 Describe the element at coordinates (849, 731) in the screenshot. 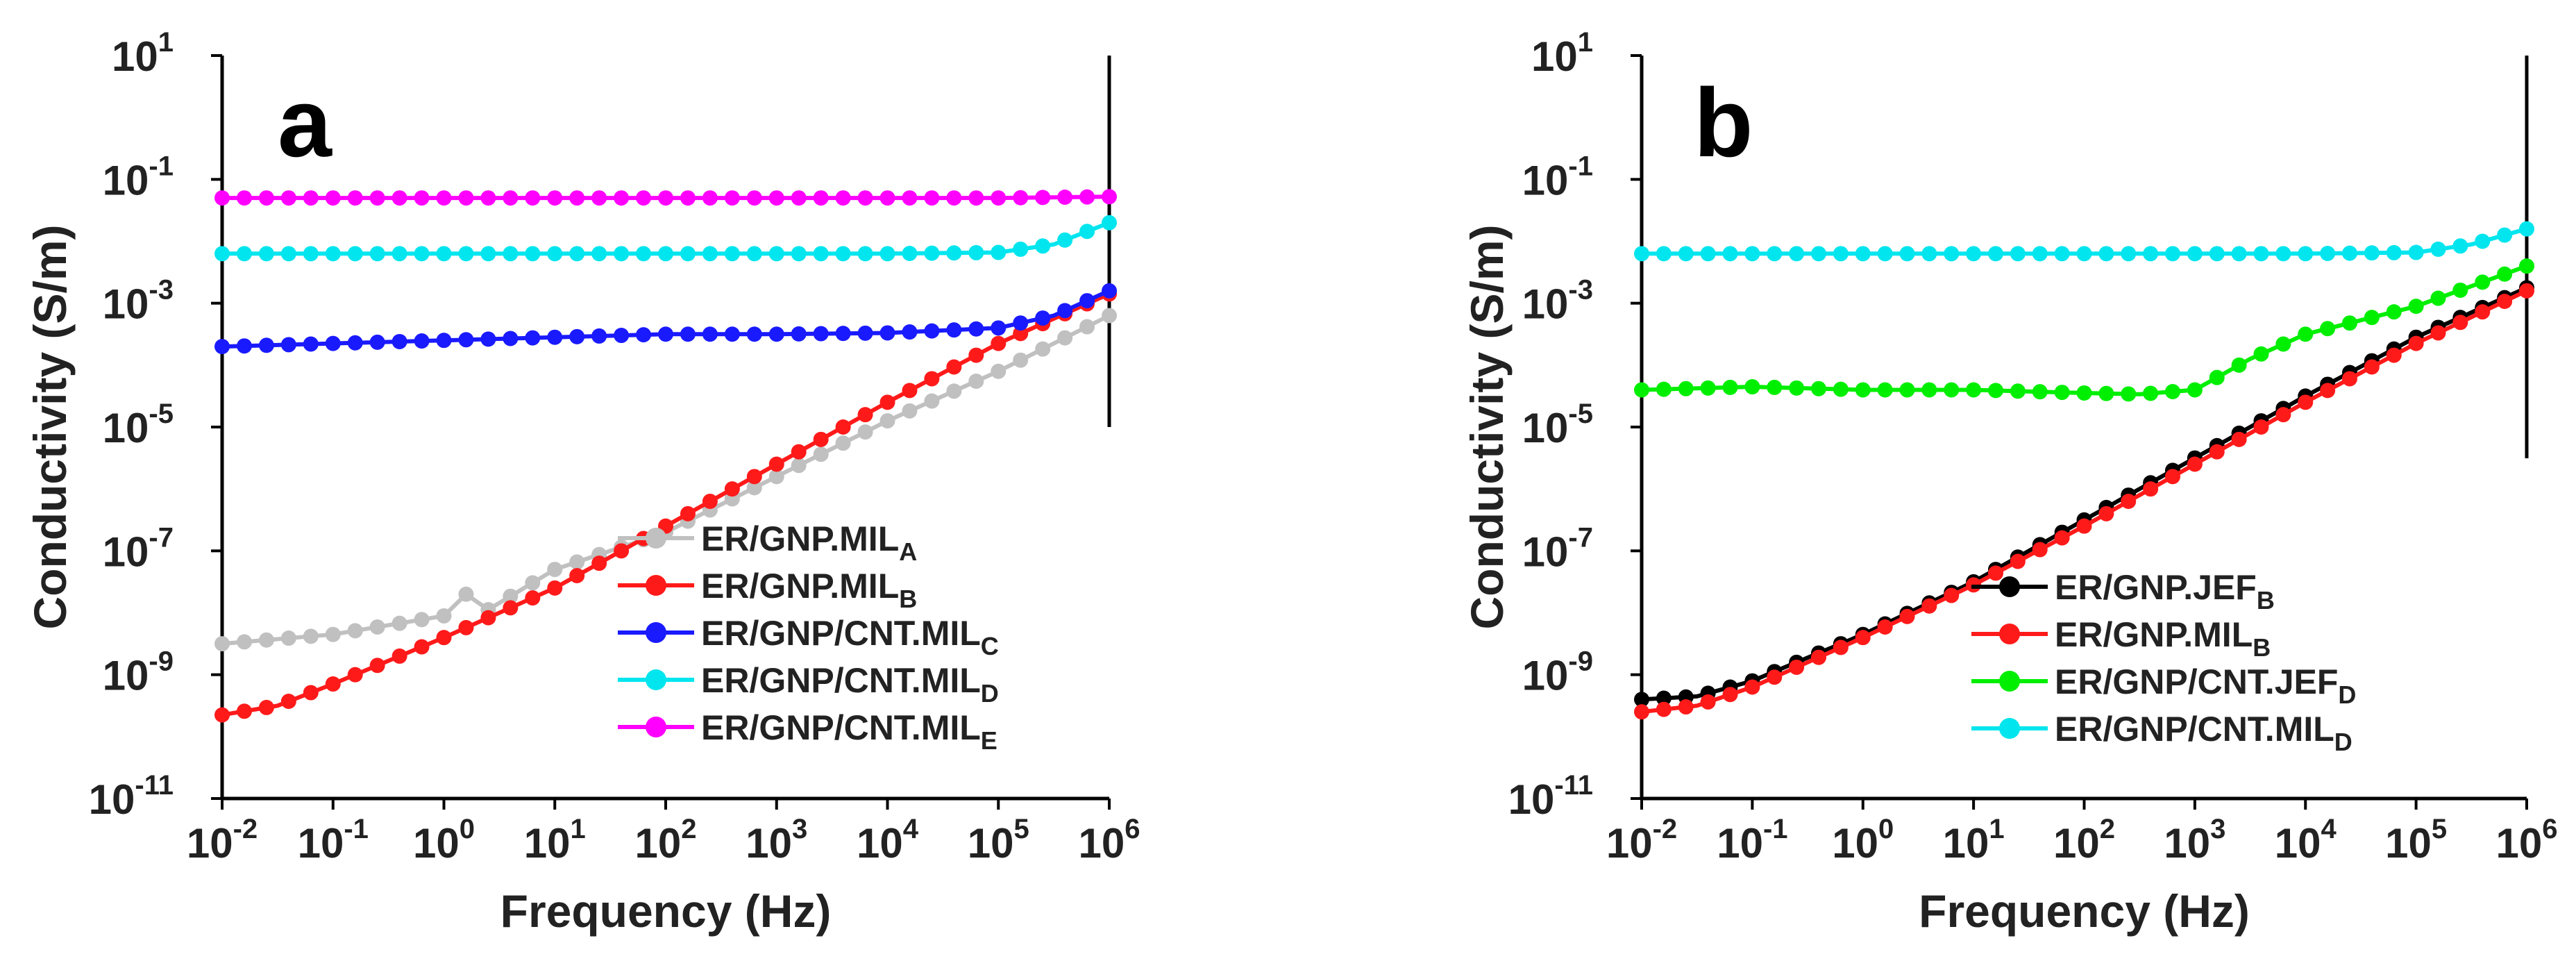

I see `legend-label: ER/GNP/CNT.MILE` at that location.